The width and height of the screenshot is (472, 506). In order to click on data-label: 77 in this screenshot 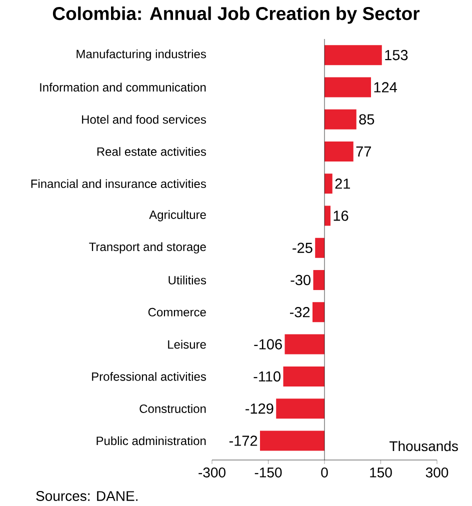, I will do `click(363, 151)`.